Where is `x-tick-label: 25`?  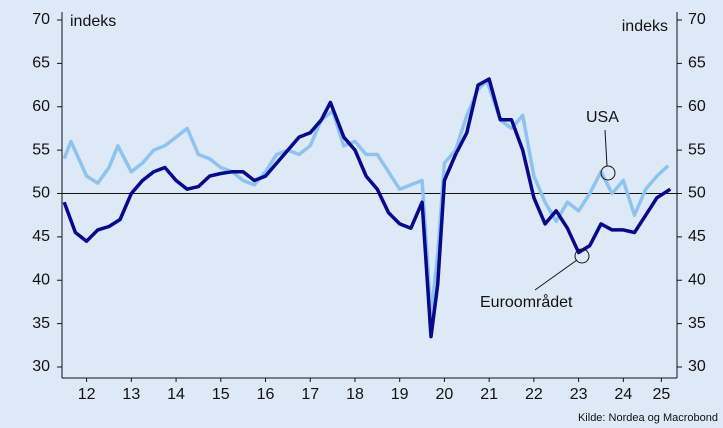 x-tick-label: 25 is located at coordinates (661, 394).